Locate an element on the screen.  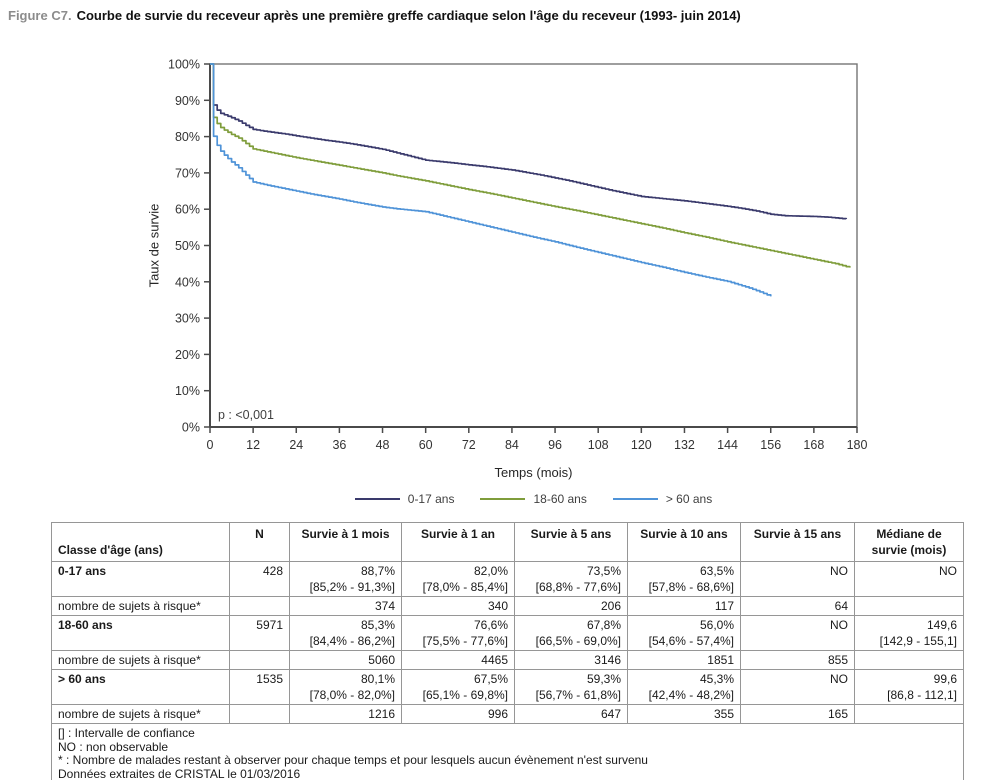
table-cell: 82,0% [78,0% - 85,4%] is located at coordinates (458, 579).